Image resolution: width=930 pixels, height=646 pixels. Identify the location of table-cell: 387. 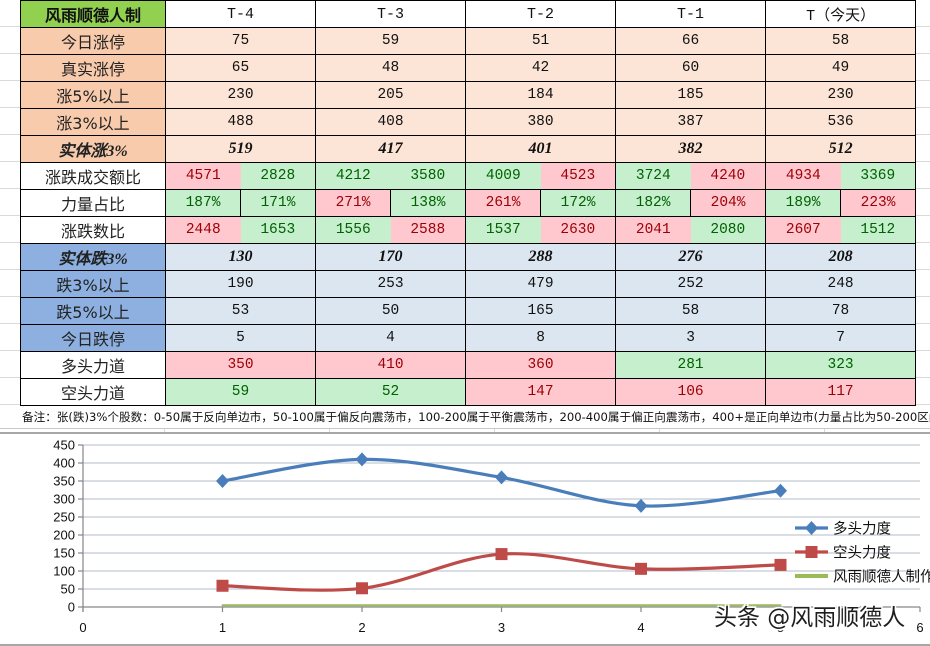
(691, 122).